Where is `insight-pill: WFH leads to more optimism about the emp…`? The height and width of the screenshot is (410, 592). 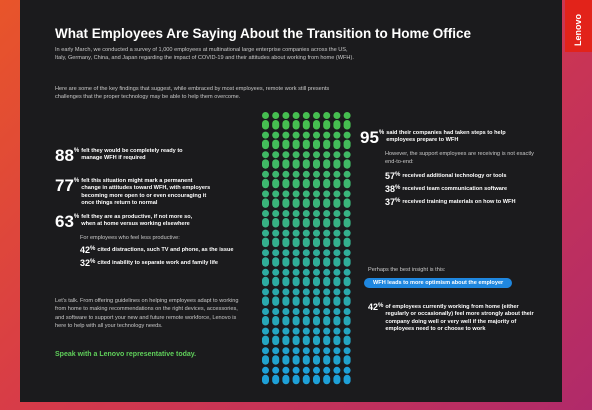
insight-pill: WFH leads to more optimism about the emp… is located at coordinates (438, 283).